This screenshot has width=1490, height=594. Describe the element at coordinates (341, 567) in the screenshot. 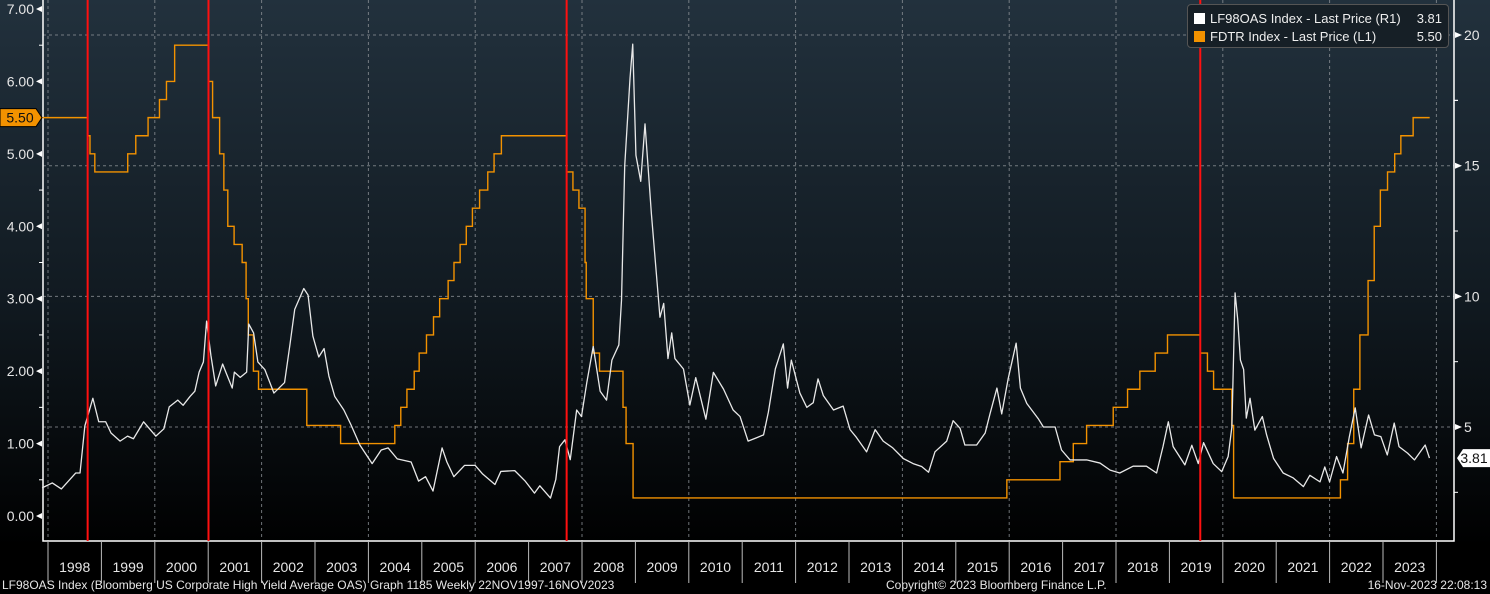

I see `x-tick-label: 2003` at that location.